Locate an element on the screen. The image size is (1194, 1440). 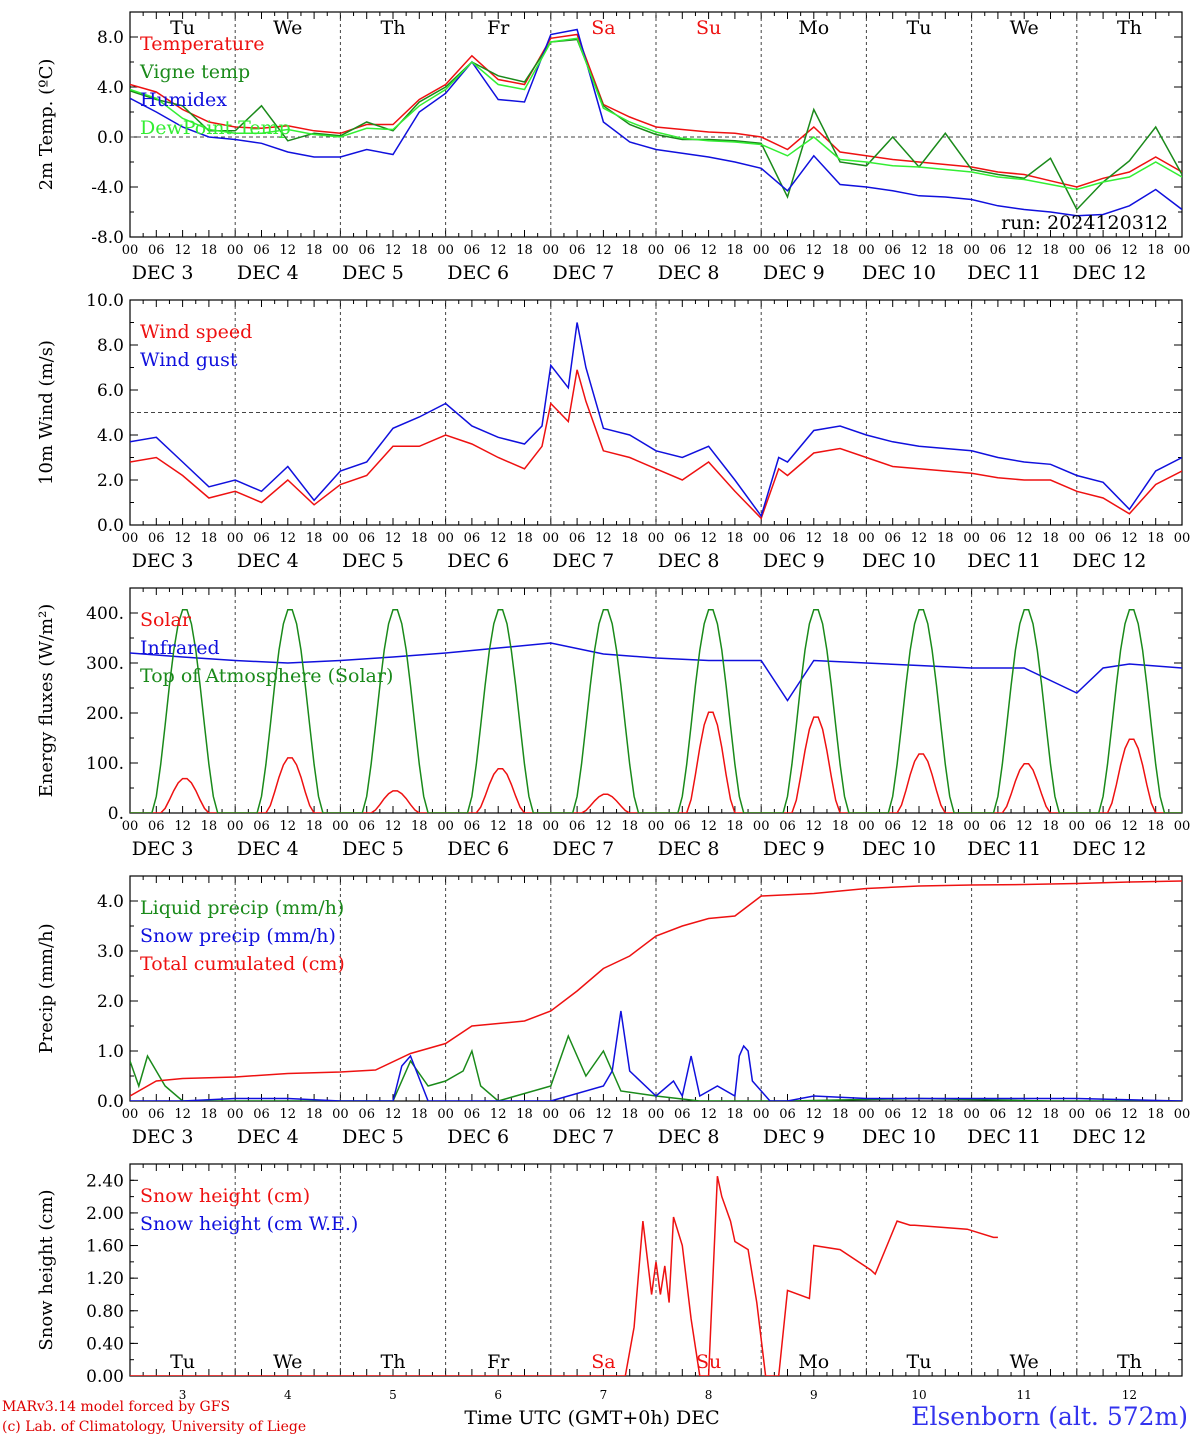
y-tick-label: 0.80 is located at coordinates (105, 1312).